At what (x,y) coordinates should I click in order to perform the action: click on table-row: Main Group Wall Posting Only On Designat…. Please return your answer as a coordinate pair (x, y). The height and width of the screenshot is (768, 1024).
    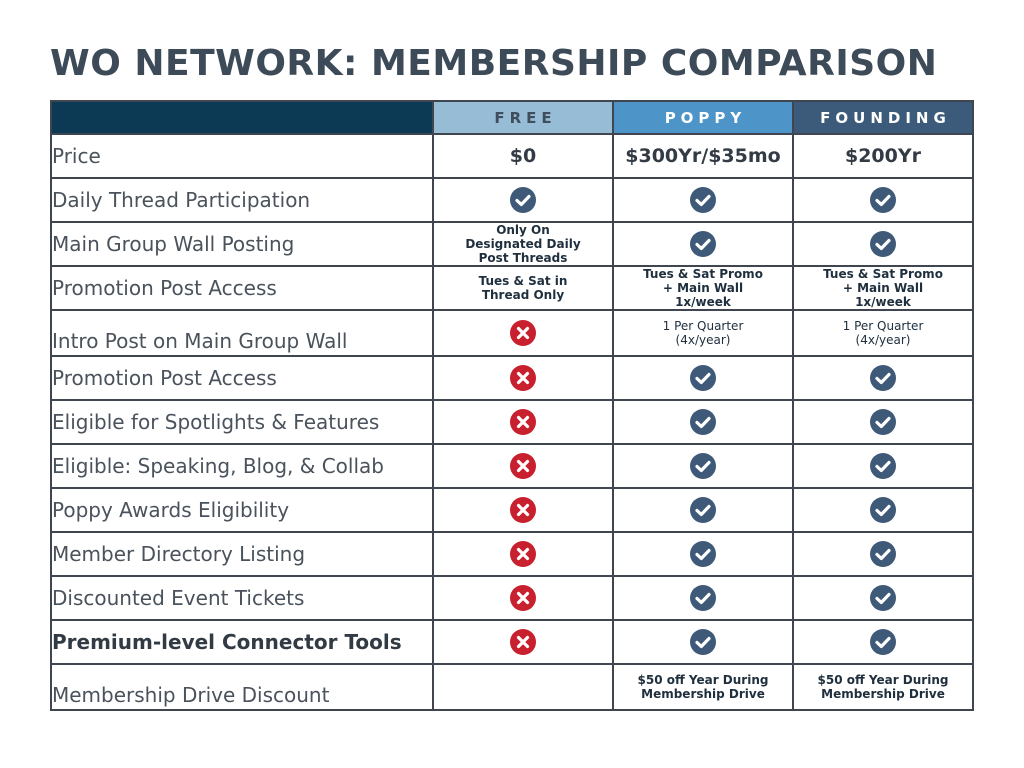
    Looking at the image, I should click on (512, 244).